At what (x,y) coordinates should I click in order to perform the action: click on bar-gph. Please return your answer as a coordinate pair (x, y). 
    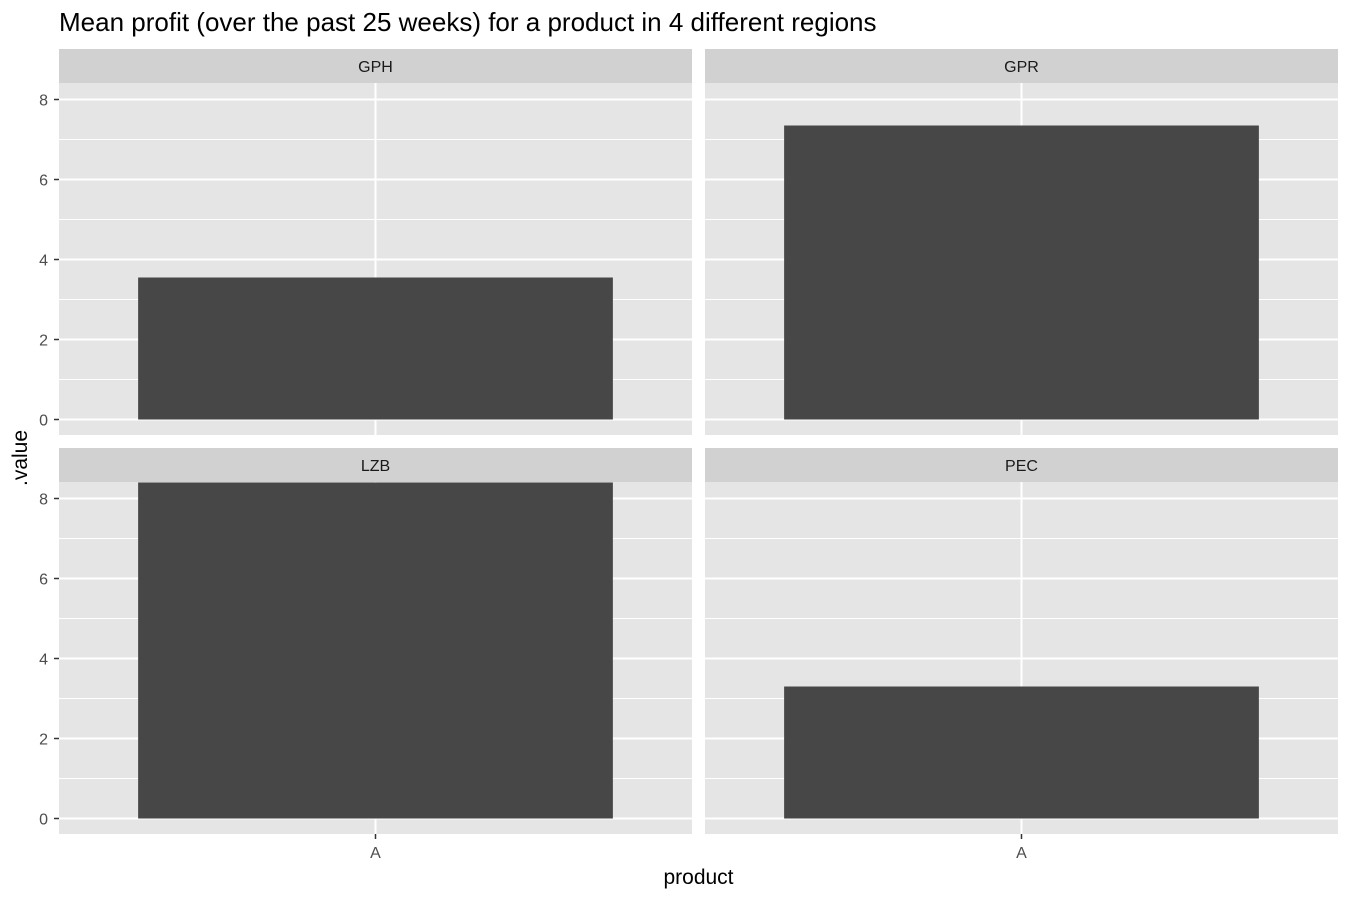
    Looking at the image, I should click on (375, 348).